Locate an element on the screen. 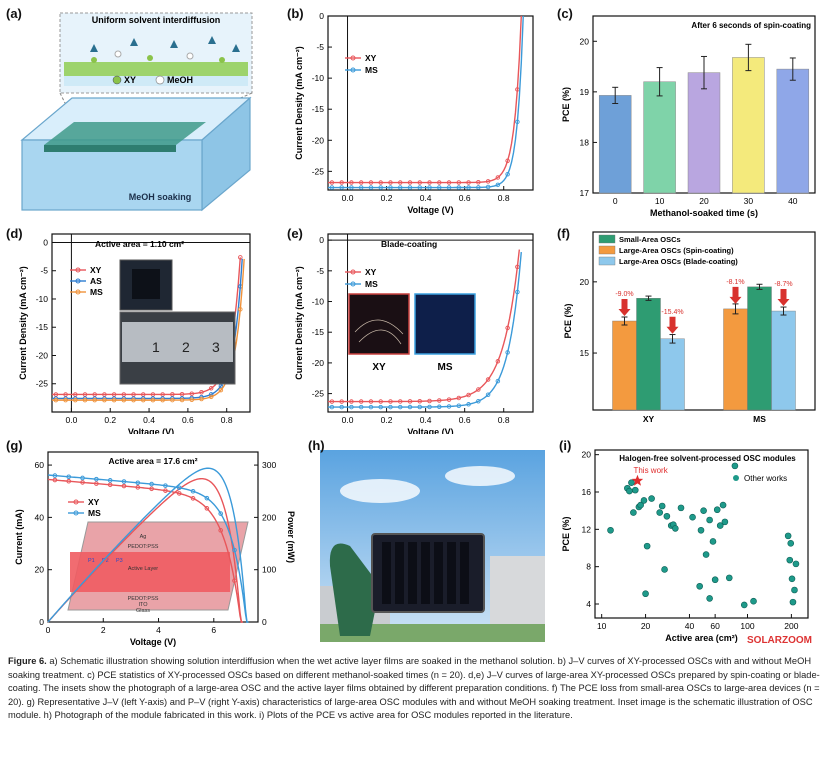 The width and height of the screenshot is (830, 769). molecule-dots is located at coordinates (158, 56).